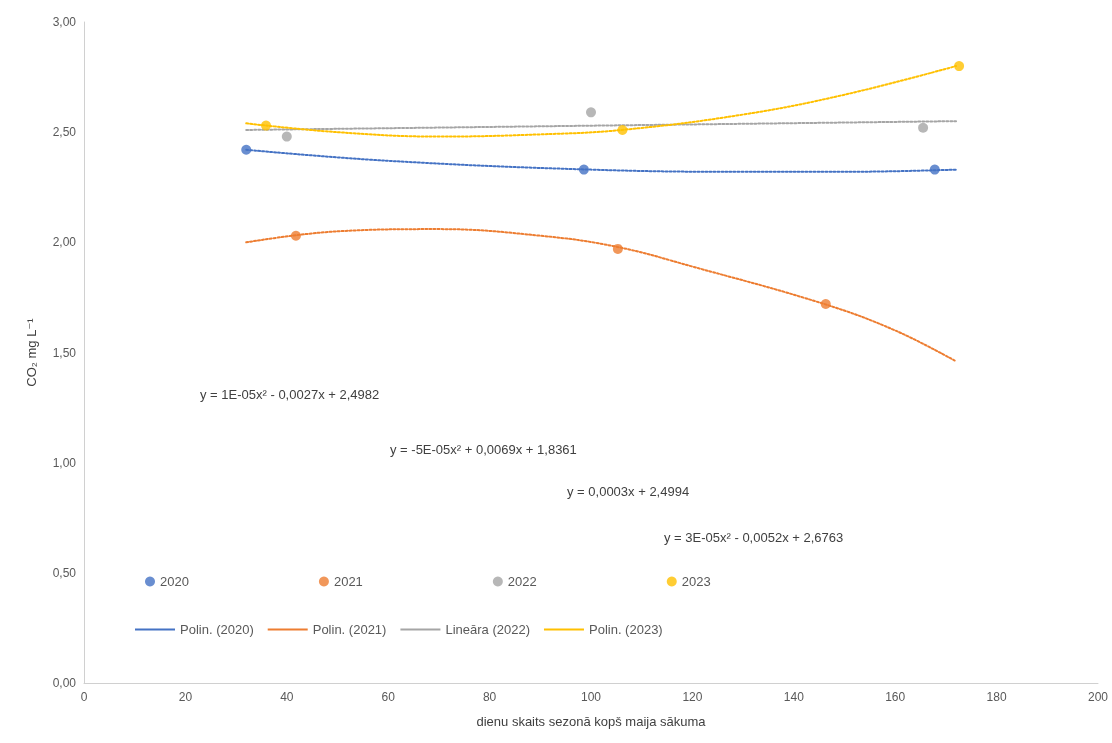 Image resolution: width=1112 pixels, height=743 pixels. Describe the element at coordinates (388, 697) in the screenshot. I see `x-tick-label: 60` at that location.